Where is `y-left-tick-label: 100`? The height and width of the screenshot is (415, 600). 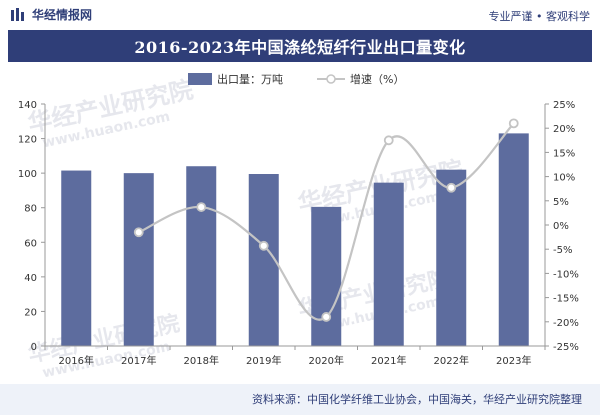
y-left-tick-label: 100 is located at coordinates (27, 174).